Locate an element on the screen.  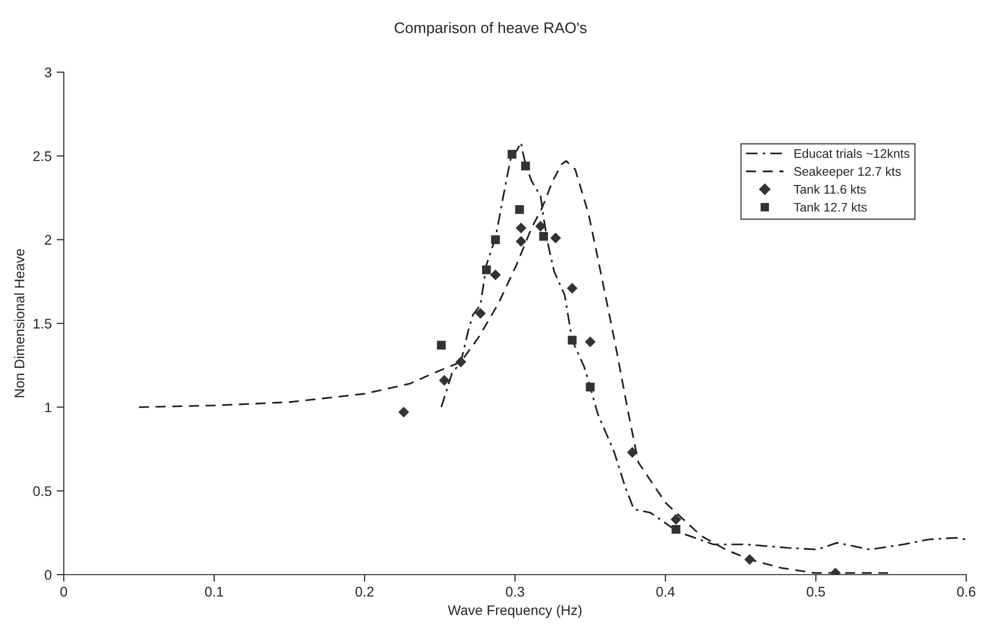
x-tick-label: 0.3 is located at coordinates (515, 591).